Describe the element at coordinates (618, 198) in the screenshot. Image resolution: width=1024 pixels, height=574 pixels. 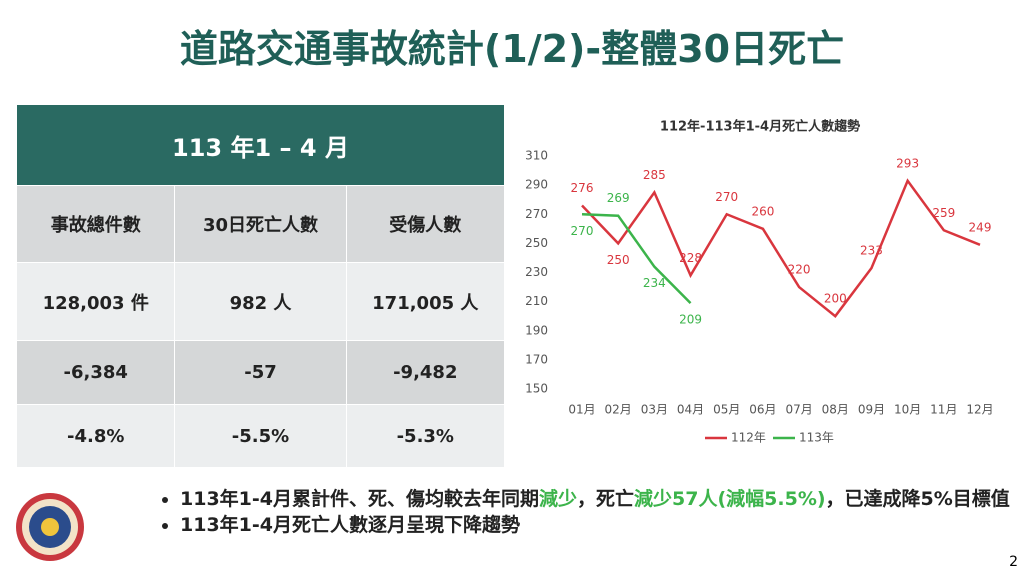
I see `data-label: 269` at that location.